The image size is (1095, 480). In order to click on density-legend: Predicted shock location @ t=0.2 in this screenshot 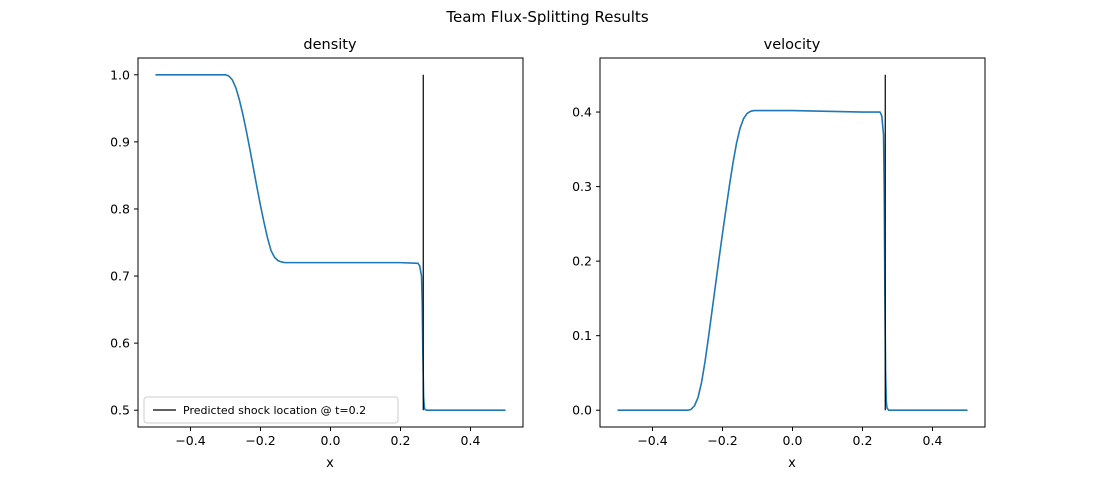, I will do `click(271, 410)`.